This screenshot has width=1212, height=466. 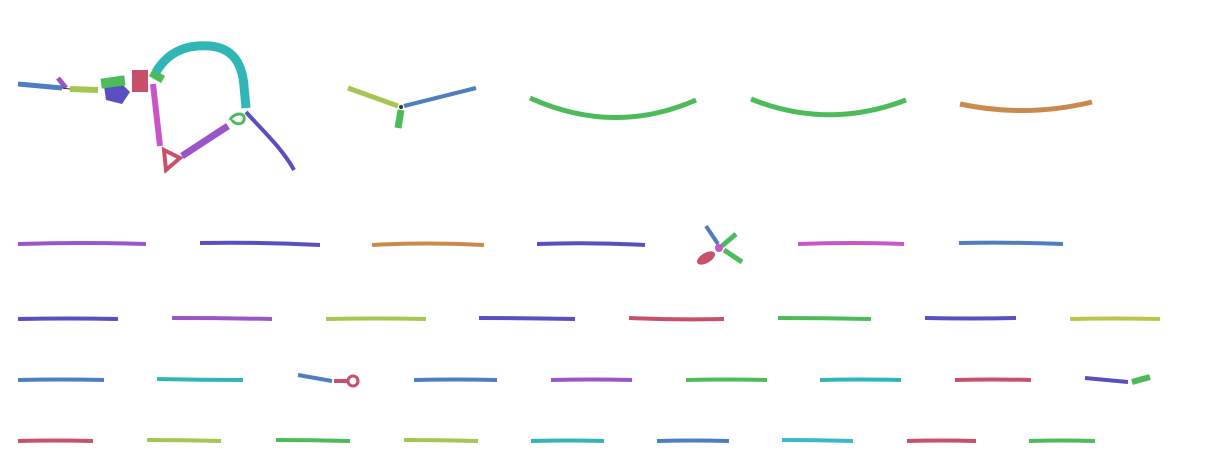 What do you see at coordinates (353, 381) in the screenshot?
I see `hairpin-1-loop` at bounding box center [353, 381].